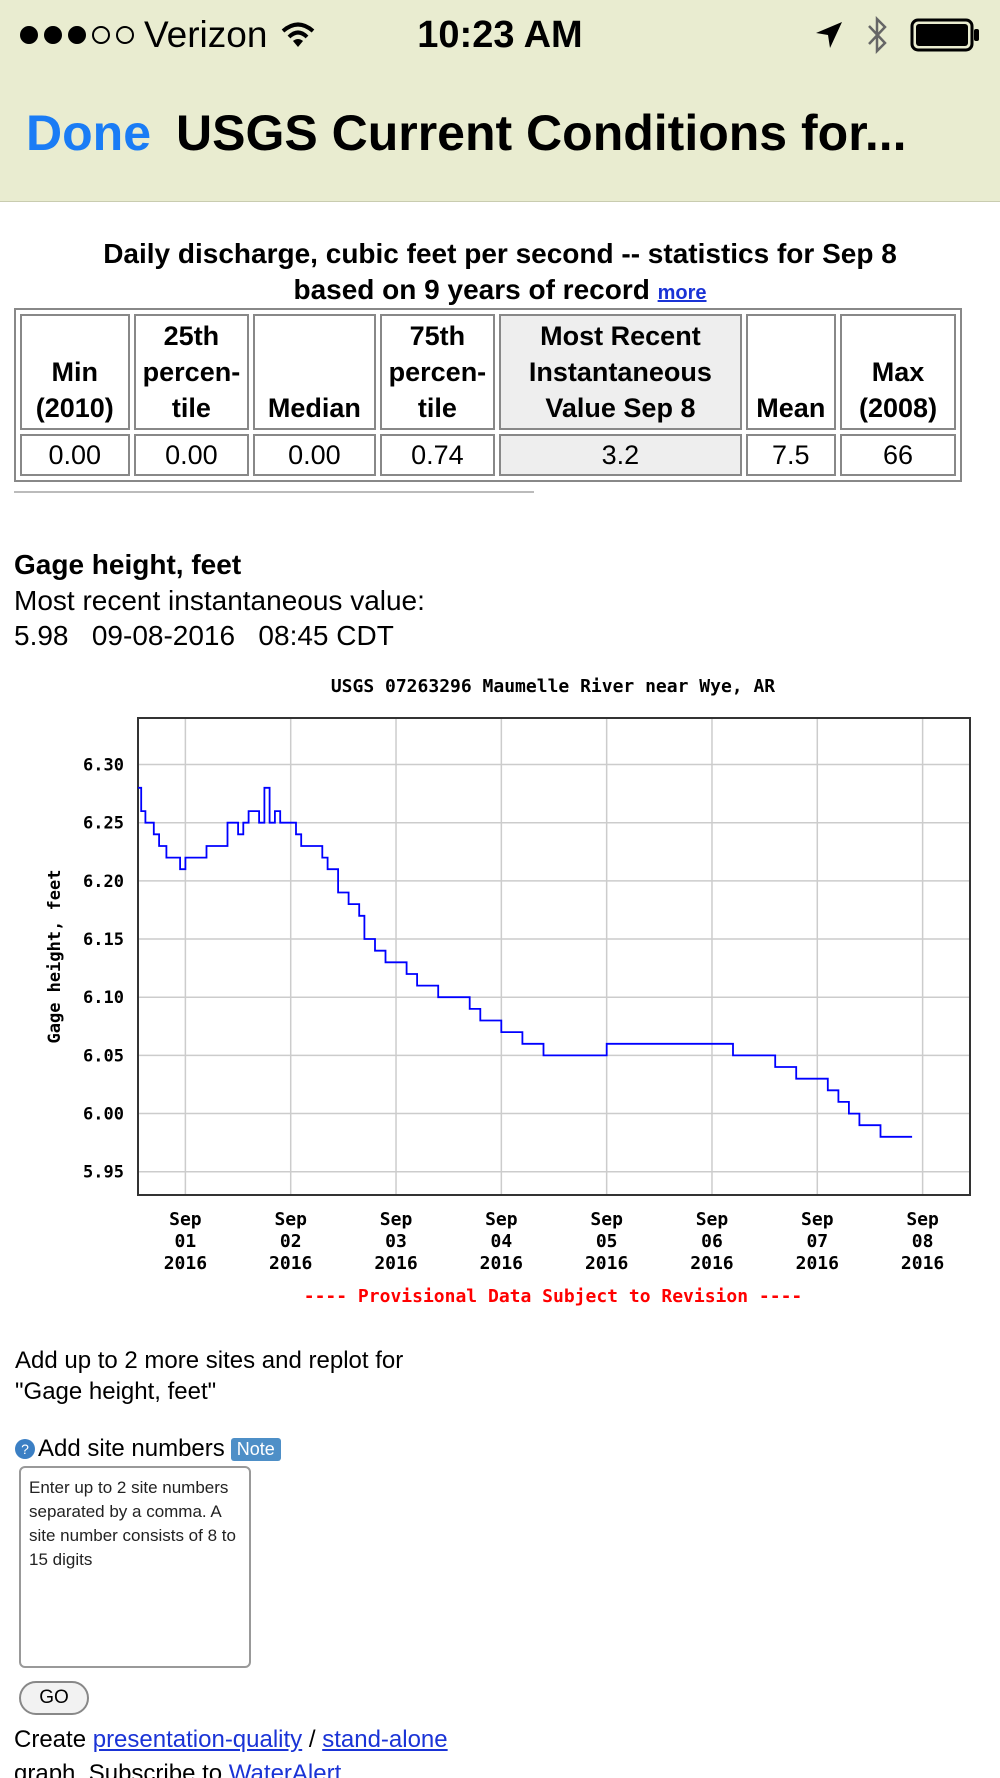 The image size is (1000, 1778). I want to click on divider, so click(274, 492).